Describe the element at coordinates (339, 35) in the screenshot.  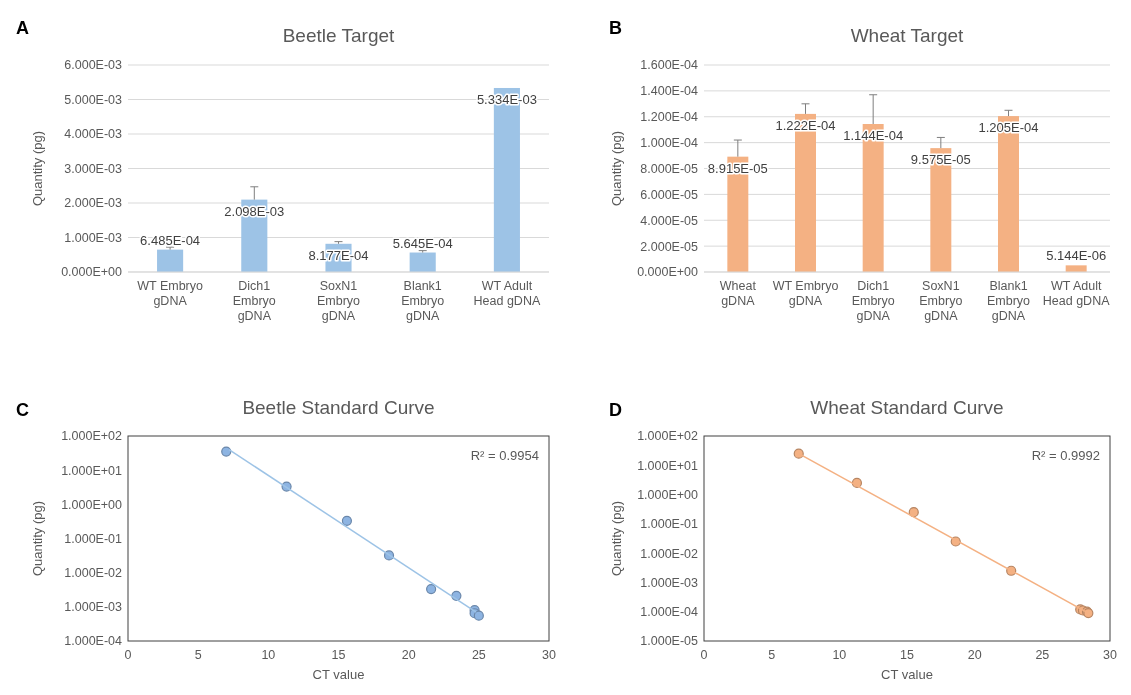
I see `chart-title: Beetle Target` at that location.